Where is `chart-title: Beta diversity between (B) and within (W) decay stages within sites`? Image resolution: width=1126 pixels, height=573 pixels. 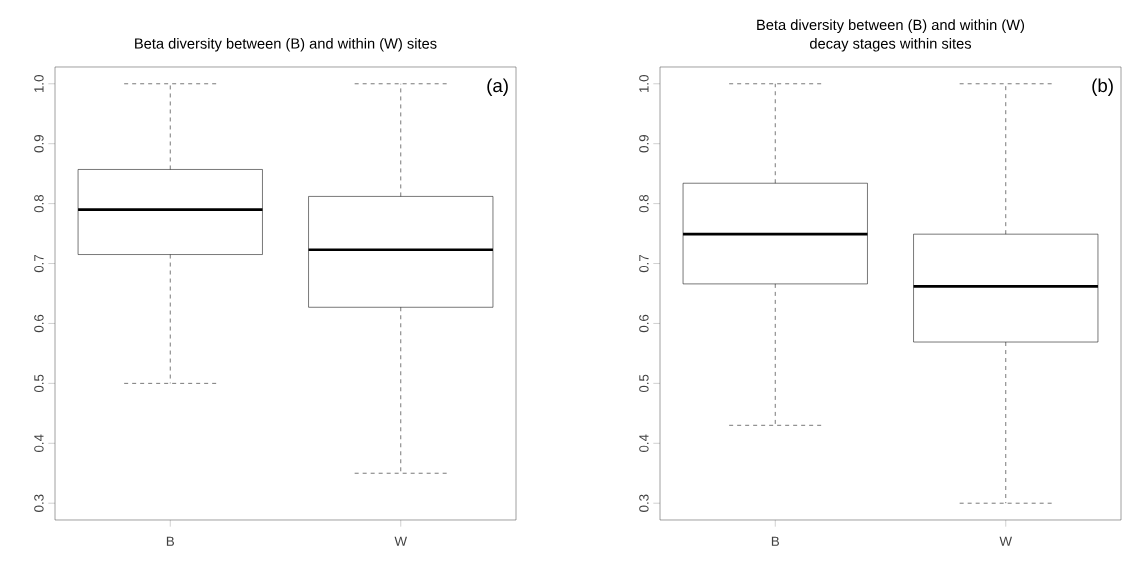
chart-title: Beta diversity between (B) and within (W) decay stages within sites is located at coordinates (891, 35).